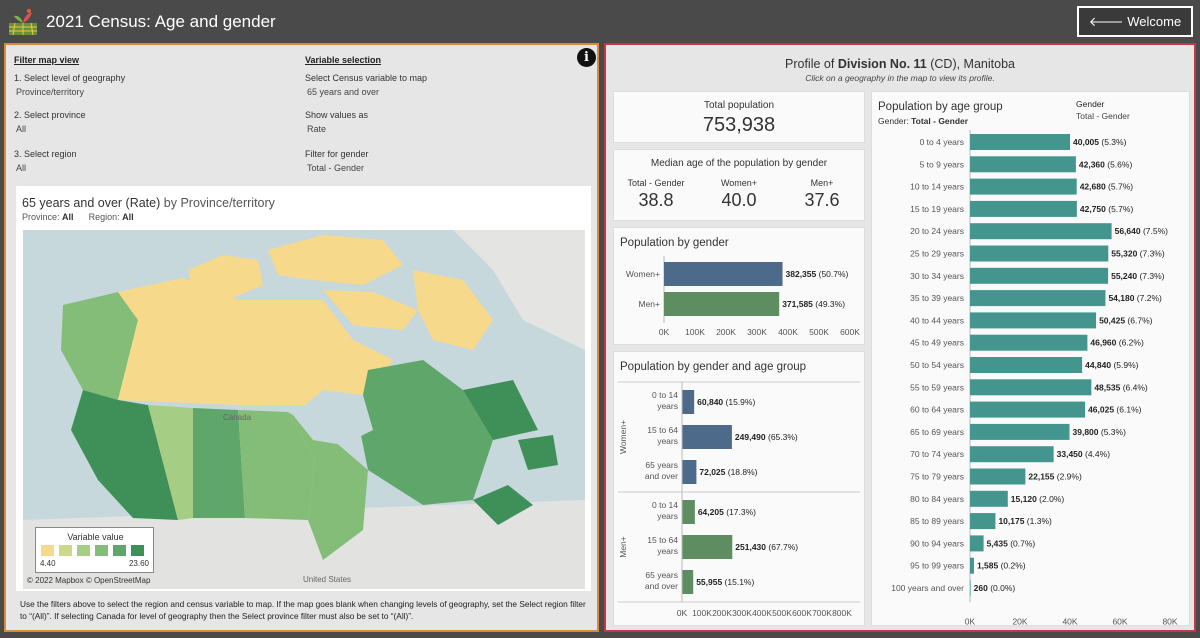 The image size is (1200, 638). Describe the element at coordinates (757, 332) in the screenshot. I see `gender-axis-tick: 300K` at that location.